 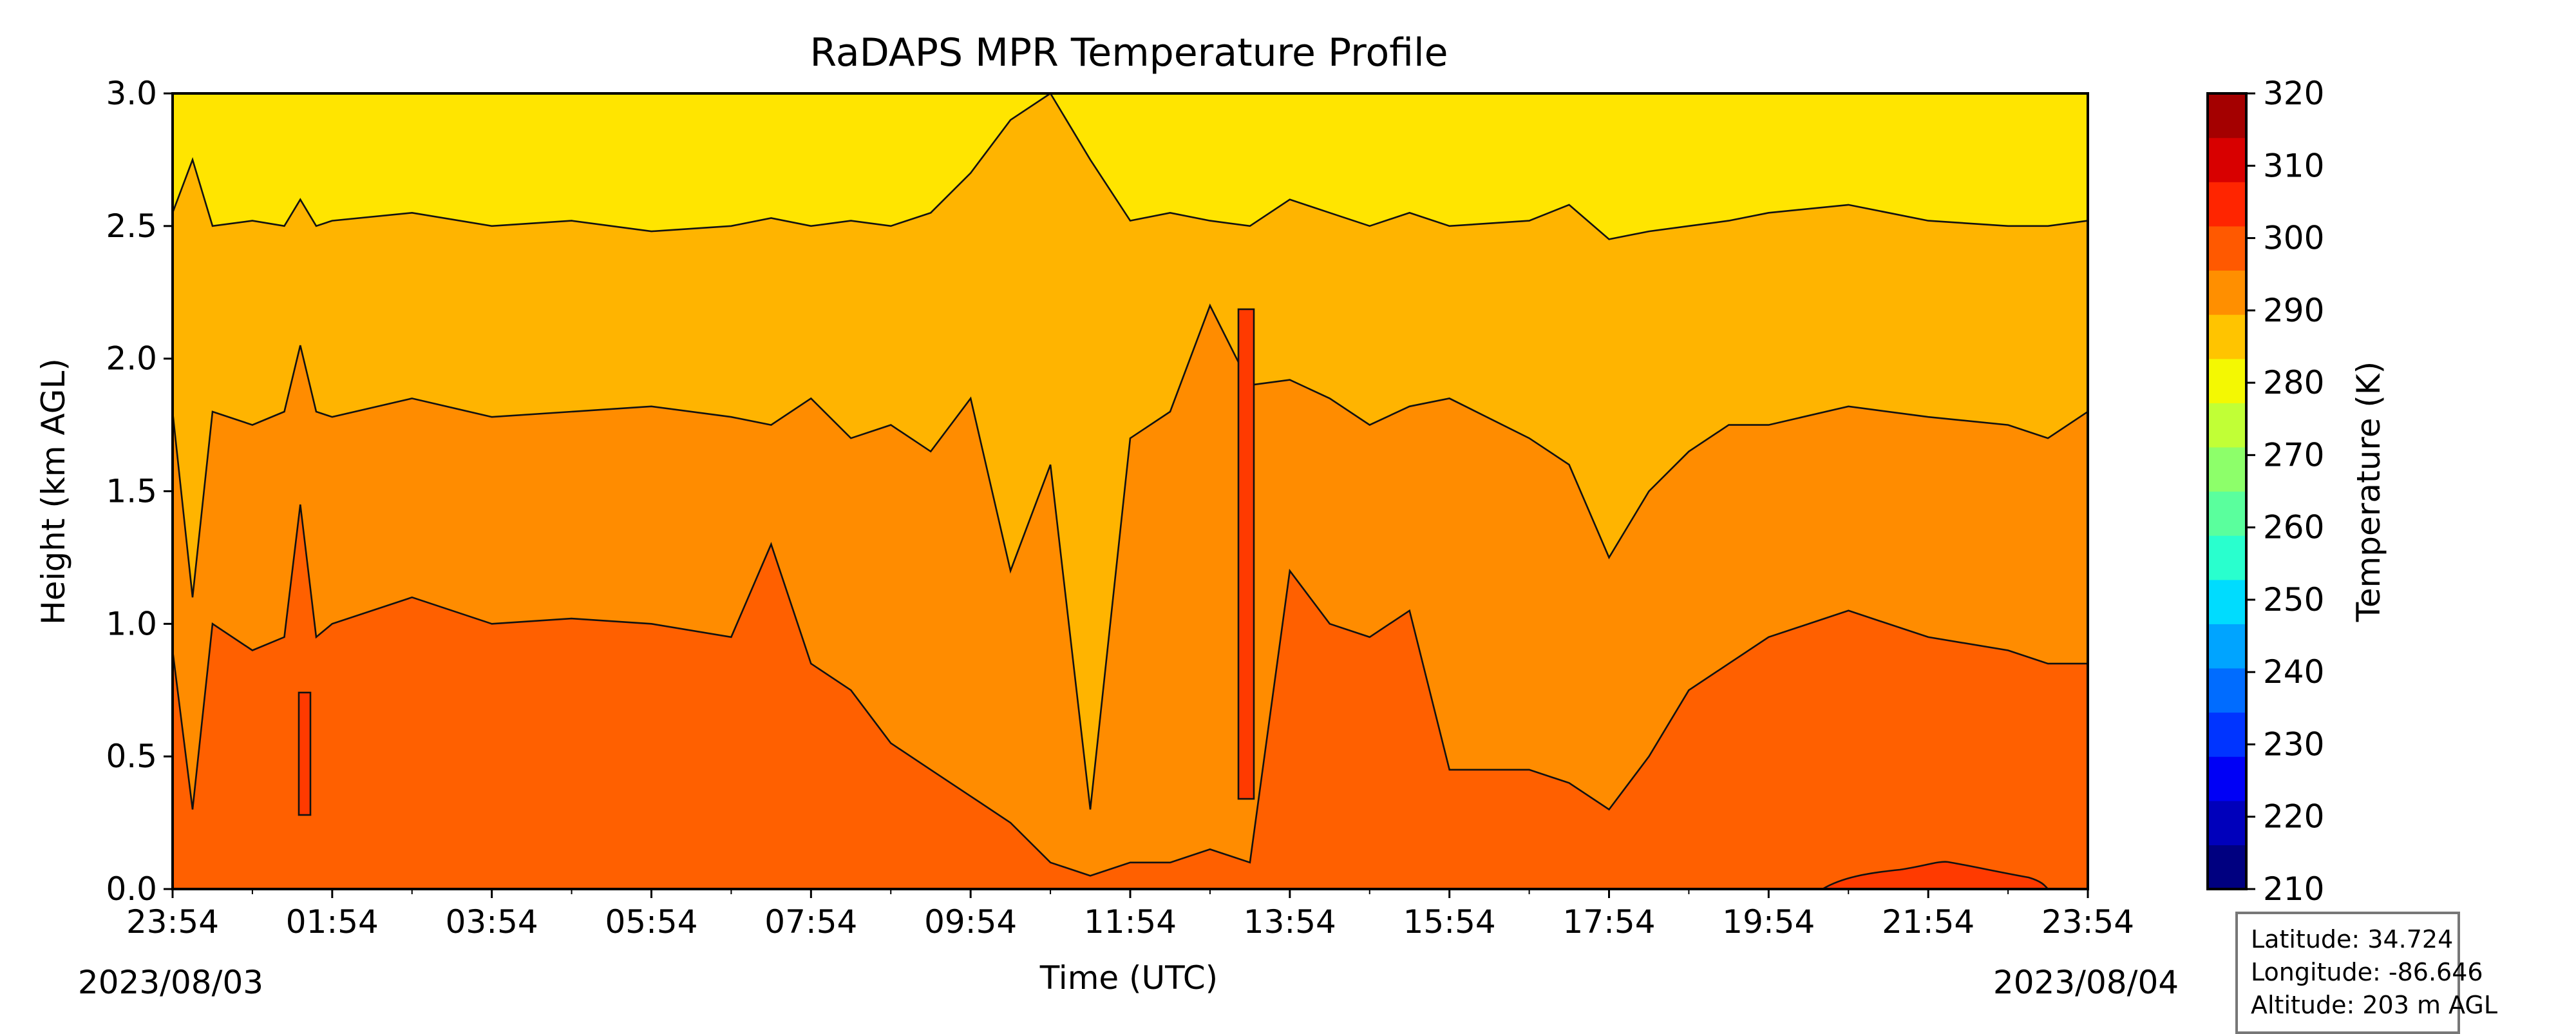 I want to click on colorbar-tick-label: 270, so click(x=2293, y=455).